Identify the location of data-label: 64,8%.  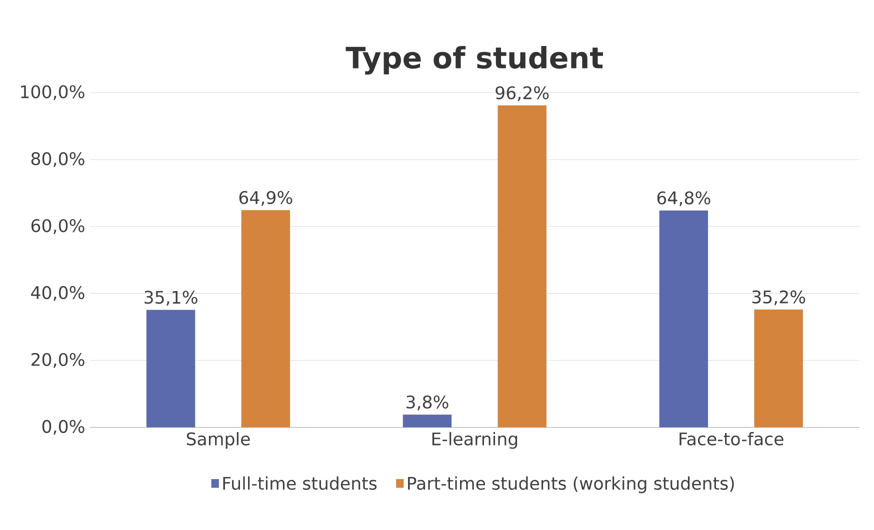
(683, 198).